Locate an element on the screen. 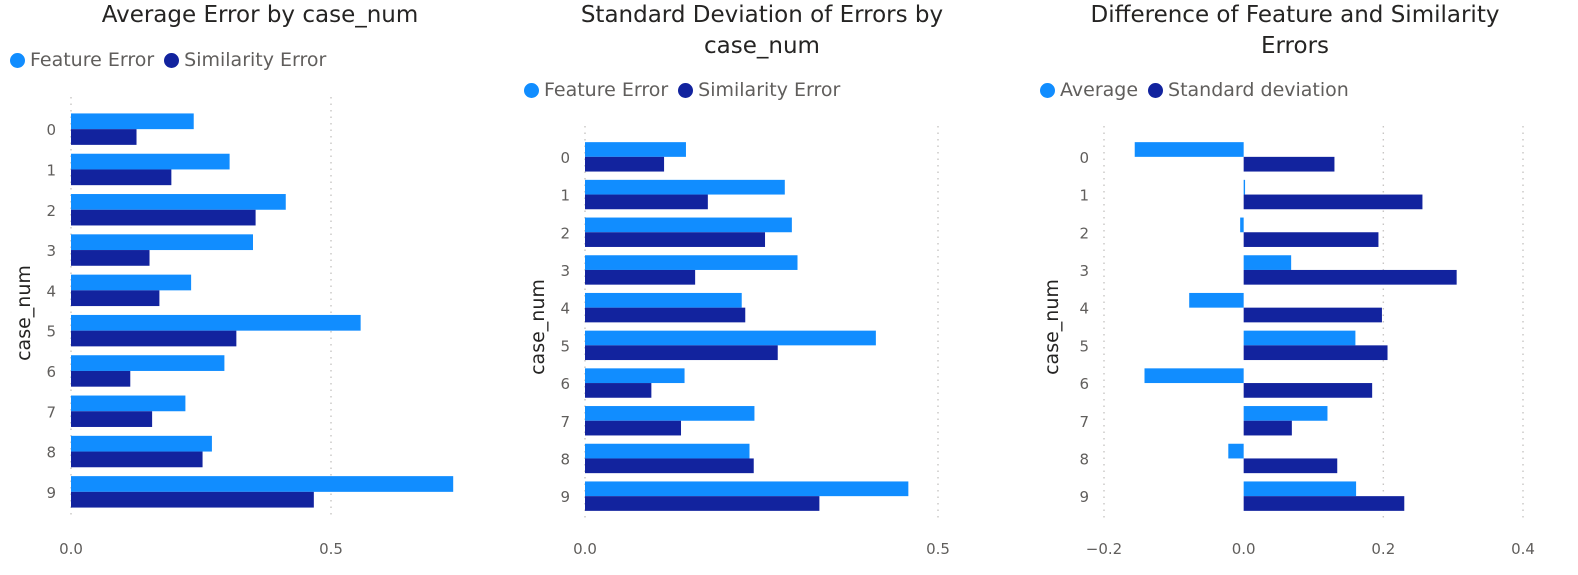 The width and height of the screenshot is (1578, 575). legend-label: Average is located at coordinates (1099, 90).